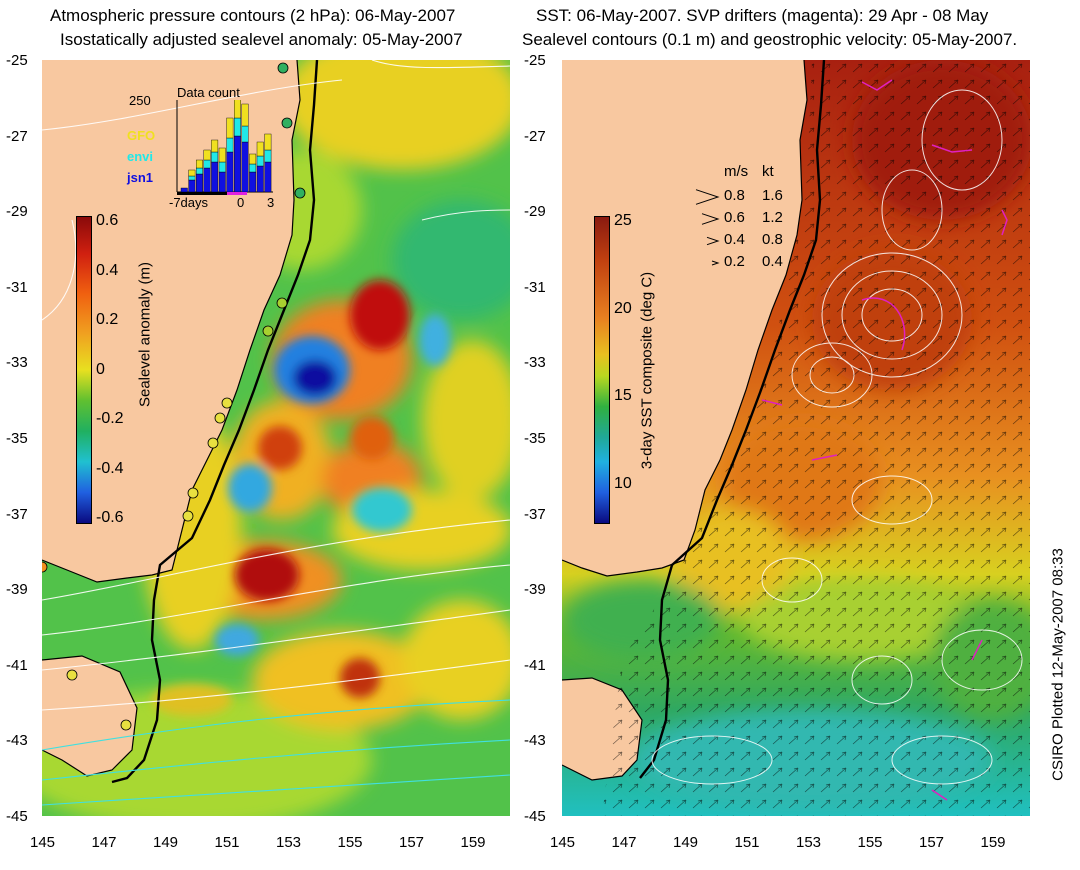 The height and width of the screenshot is (870, 1080). What do you see at coordinates (110, 517) in the screenshot?
I see `sealevel-colorbar-tick: -0.6` at bounding box center [110, 517].